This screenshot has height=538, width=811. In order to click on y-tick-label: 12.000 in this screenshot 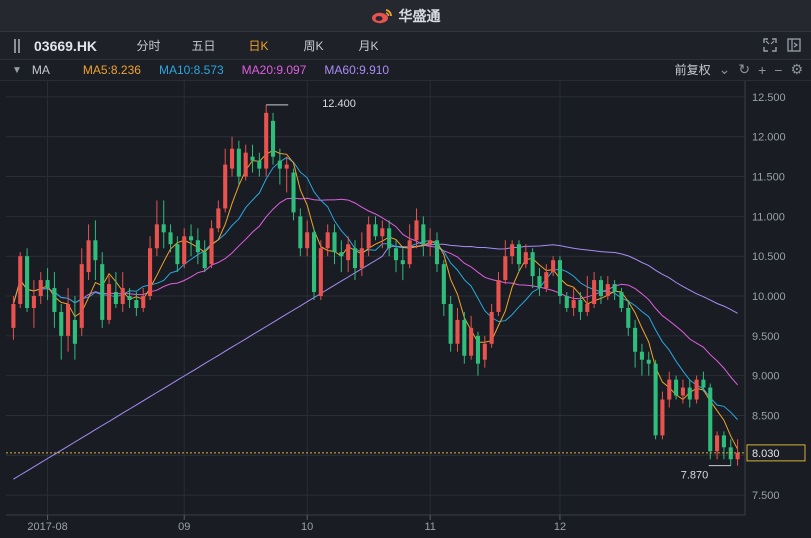, I will do `click(769, 138)`.